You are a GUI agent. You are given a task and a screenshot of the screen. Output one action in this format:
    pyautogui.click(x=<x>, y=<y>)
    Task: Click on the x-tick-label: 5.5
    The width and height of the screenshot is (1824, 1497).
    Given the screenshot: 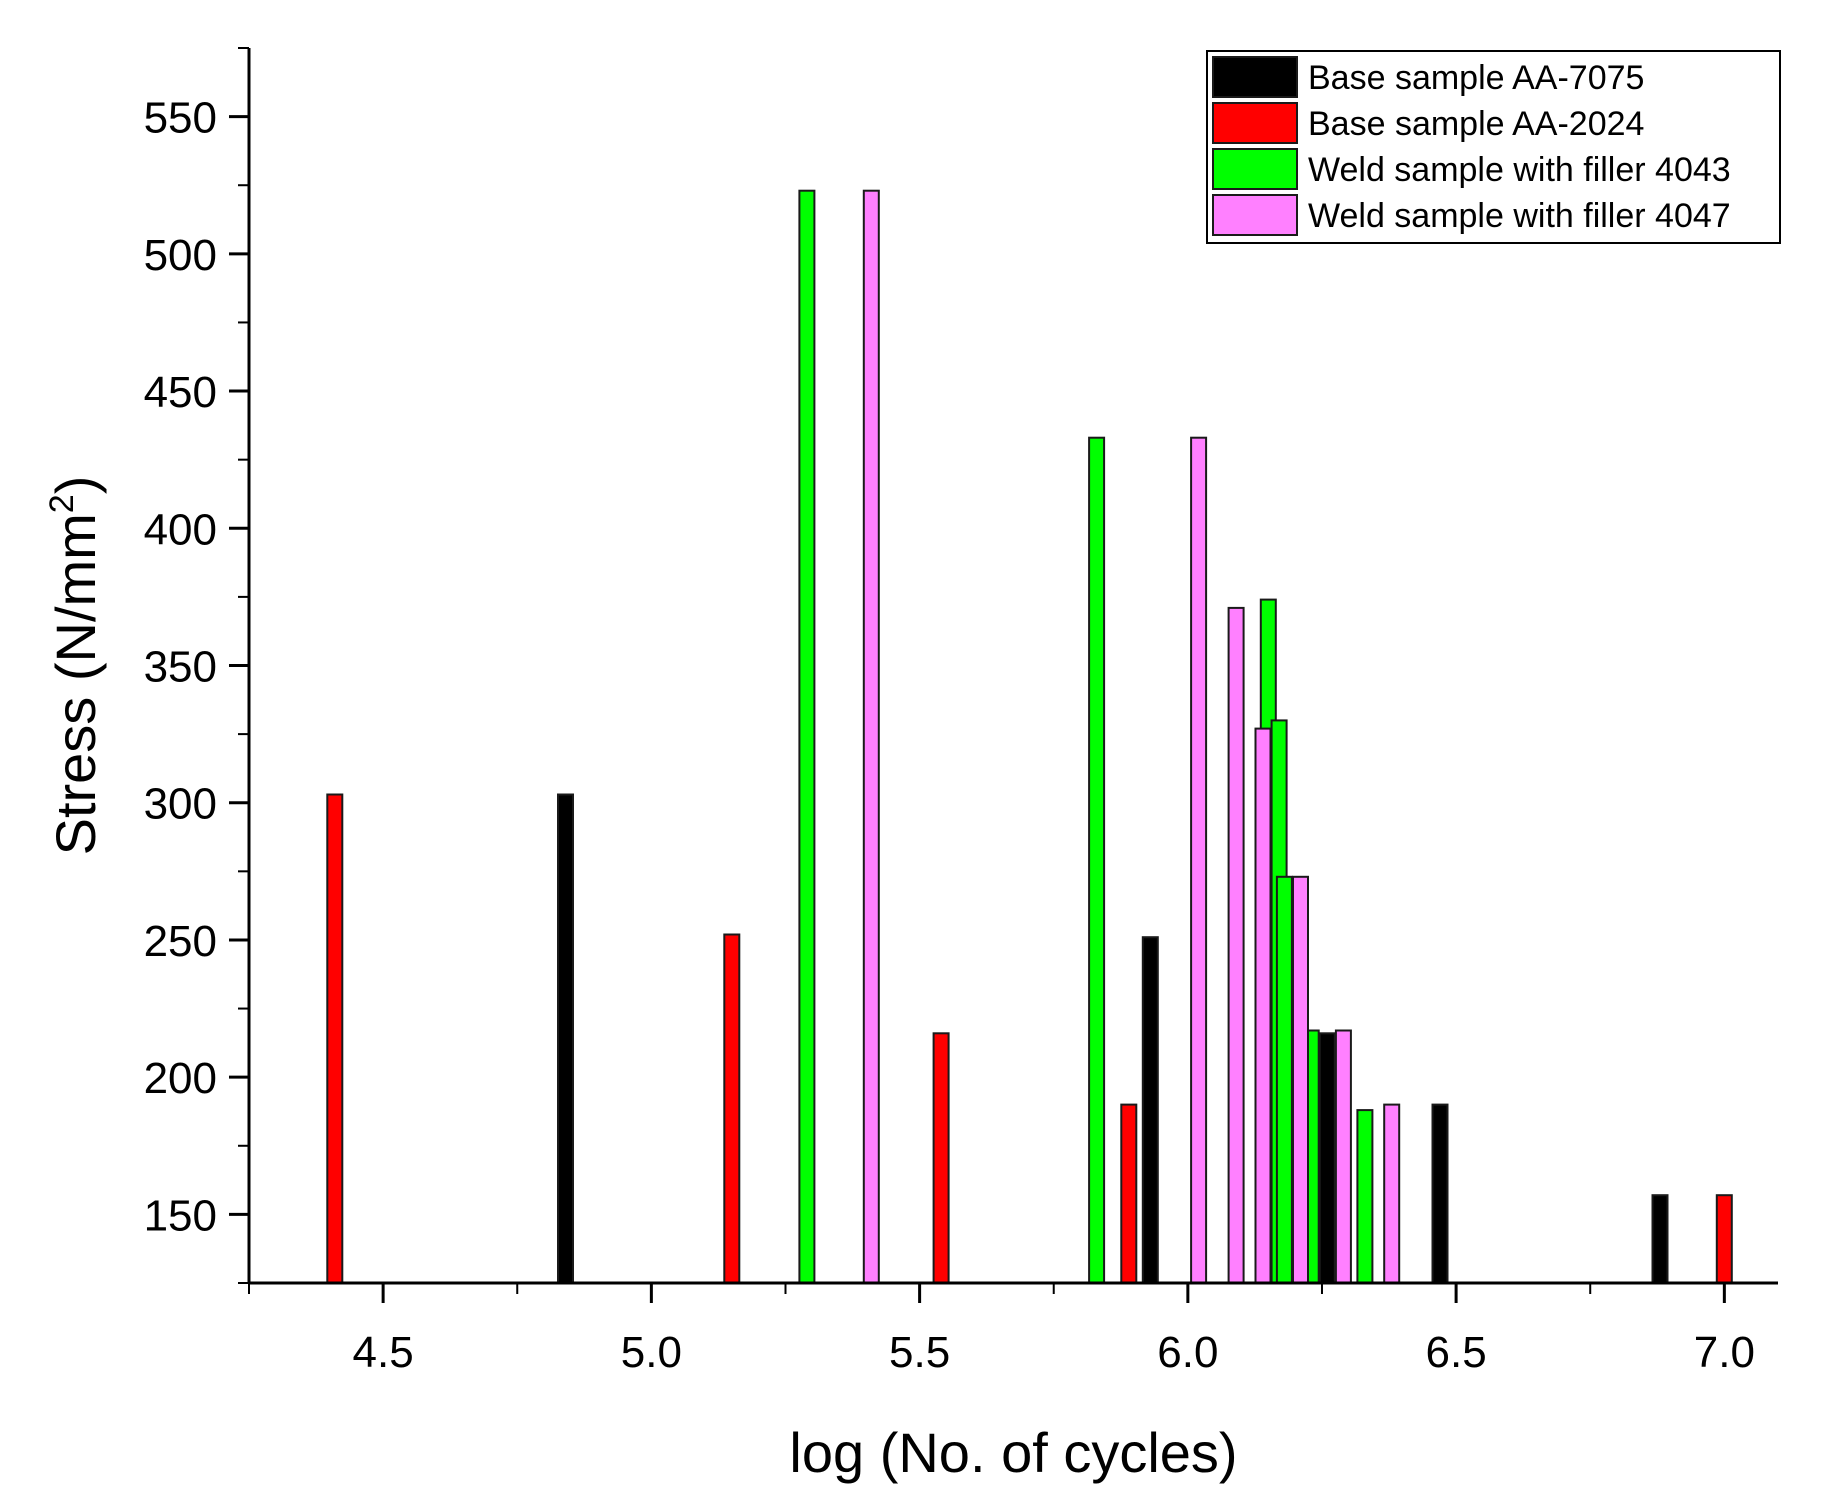 What is the action you would take?
    pyautogui.click(x=919, y=1352)
    